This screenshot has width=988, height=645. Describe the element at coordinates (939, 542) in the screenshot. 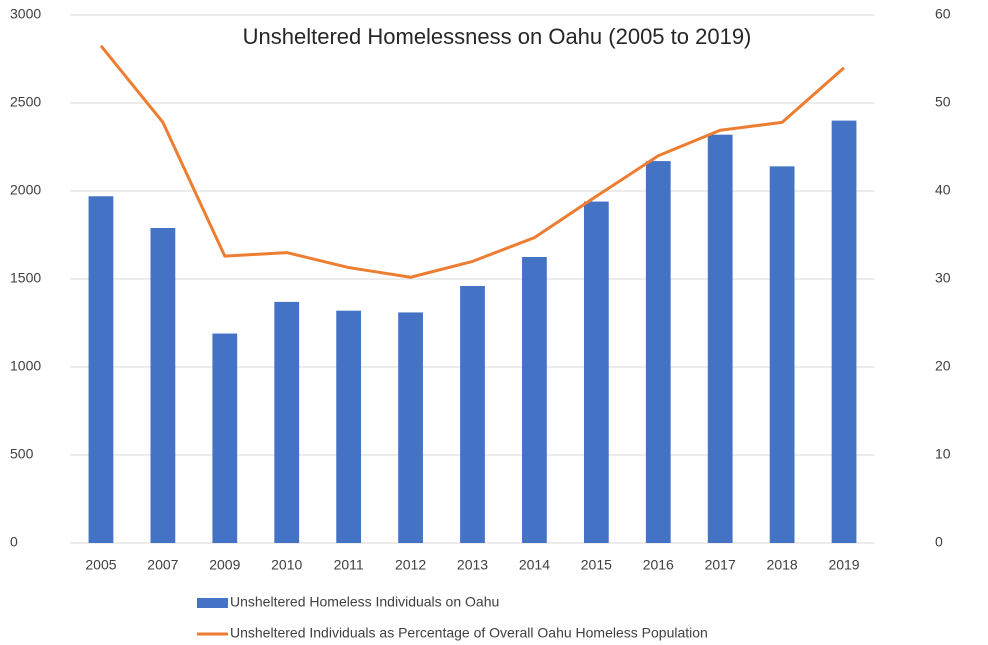

I see `y2-tick-label: 0` at that location.